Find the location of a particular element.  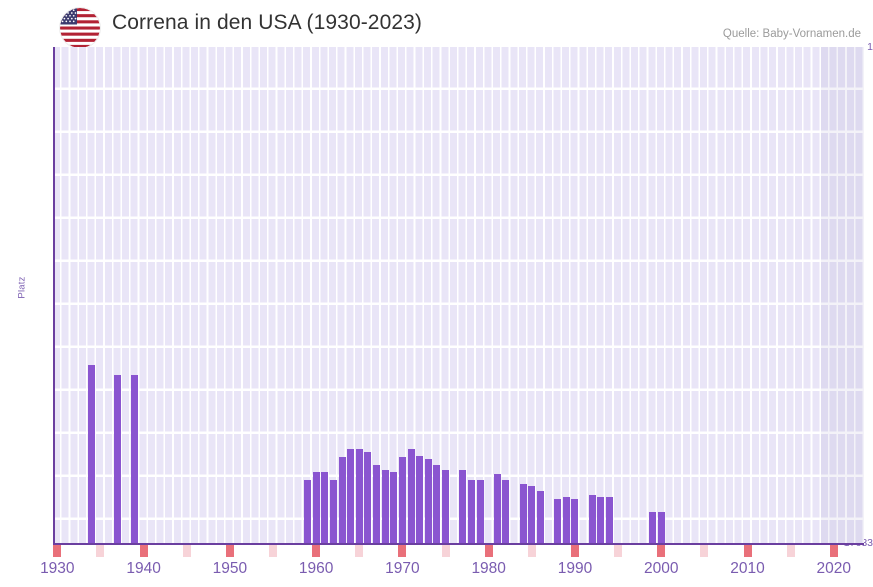

x-axis-labels: 1930 1940 1950 1960 1970 1980 1990 2000 2010 2020 is located at coordinates (436, 572).